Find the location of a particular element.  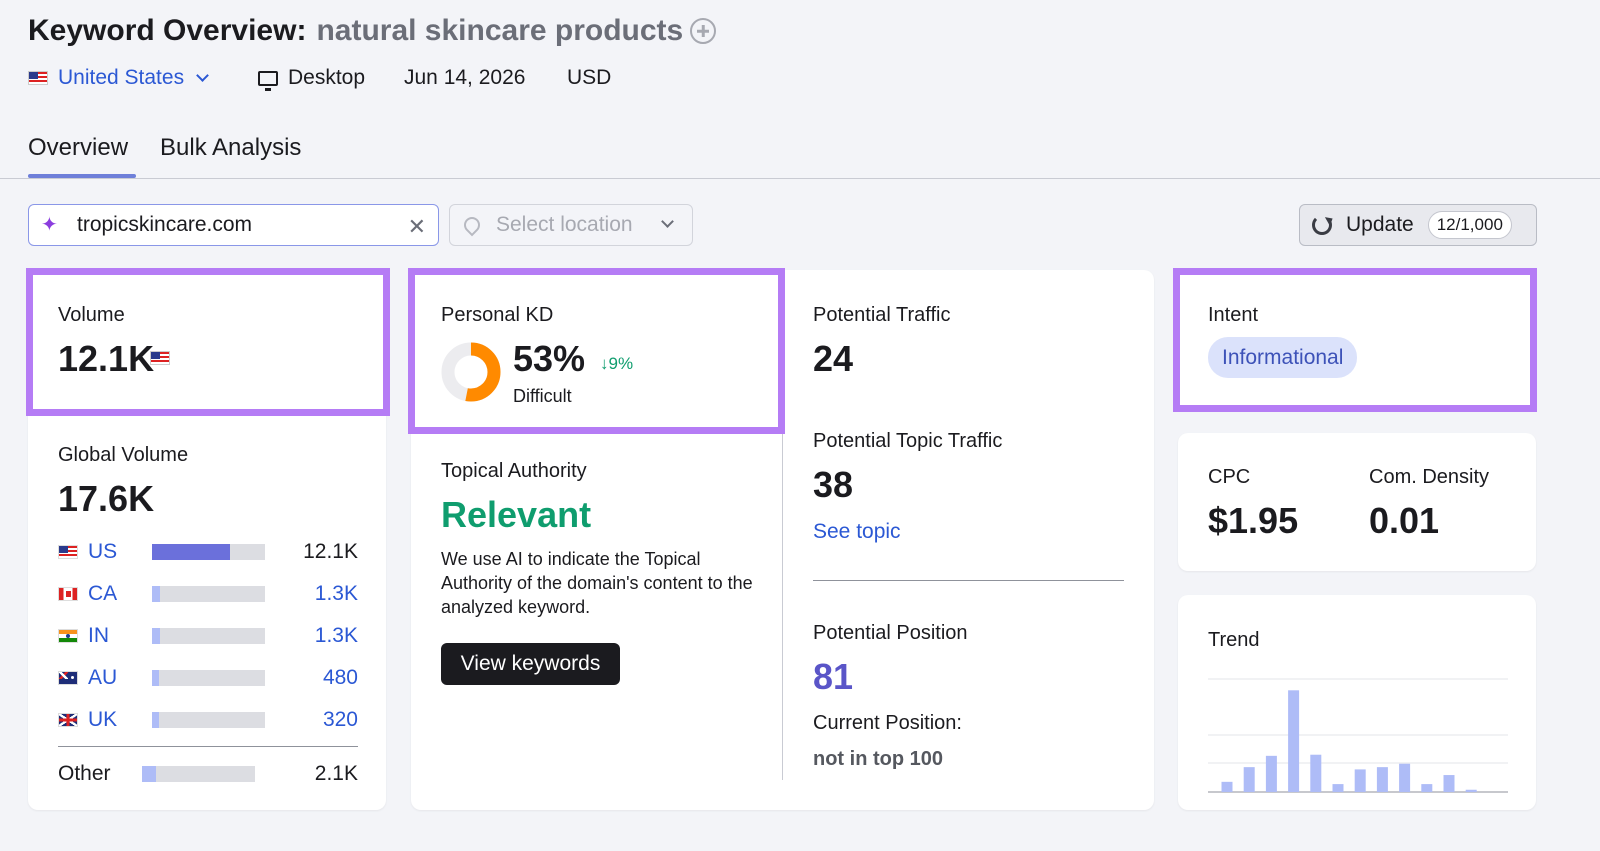

location-select: Select location is located at coordinates (571, 225).